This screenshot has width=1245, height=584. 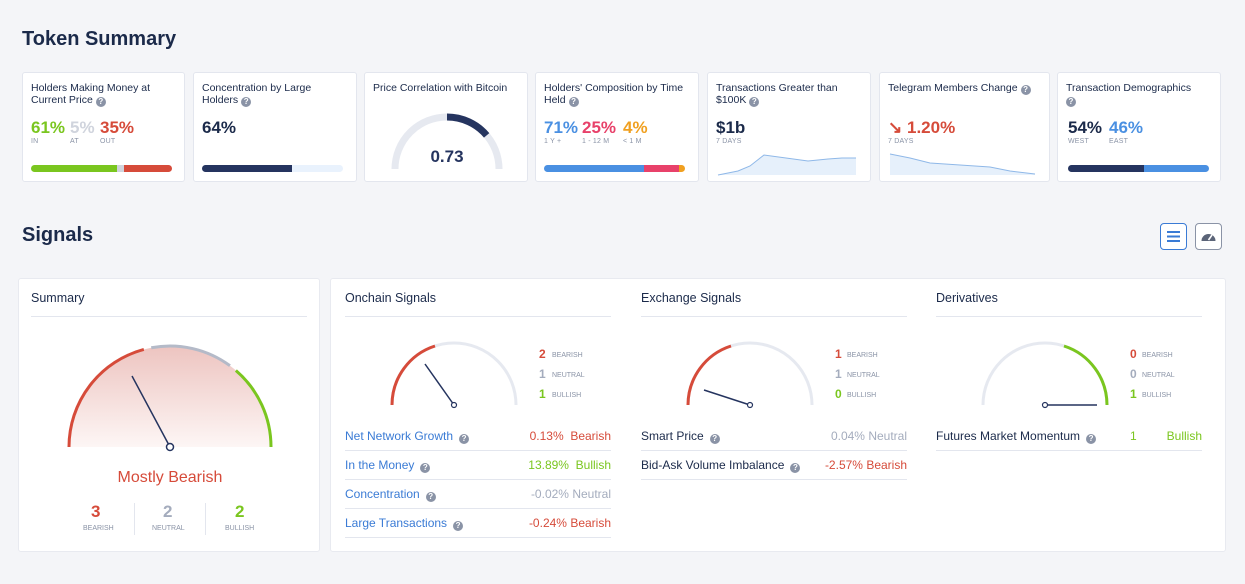 What do you see at coordinates (542, 394) in the screenshot?
I see `onchain-bullish-count: 1` at bounding box center [542, 394].